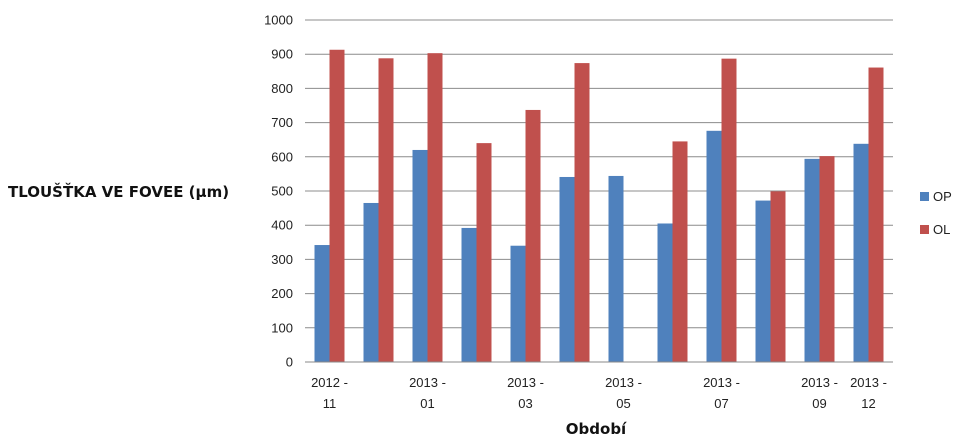  I want to click on y-tick-label: 600, so click(282, 156).